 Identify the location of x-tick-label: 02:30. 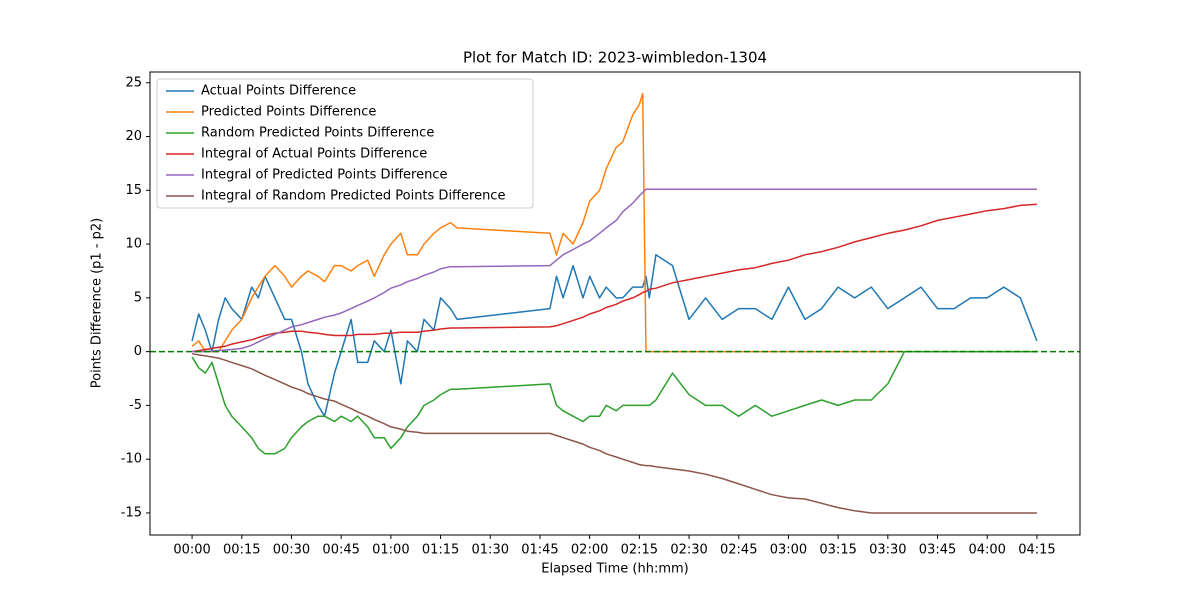
(688, 550).